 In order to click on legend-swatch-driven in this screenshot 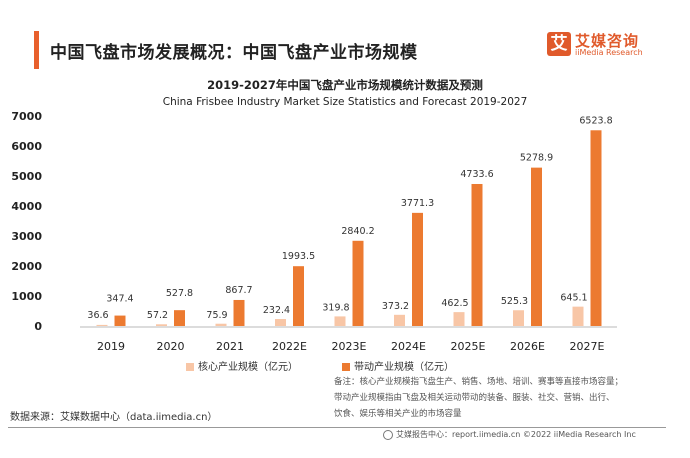, I will do `click(346, 367)`.